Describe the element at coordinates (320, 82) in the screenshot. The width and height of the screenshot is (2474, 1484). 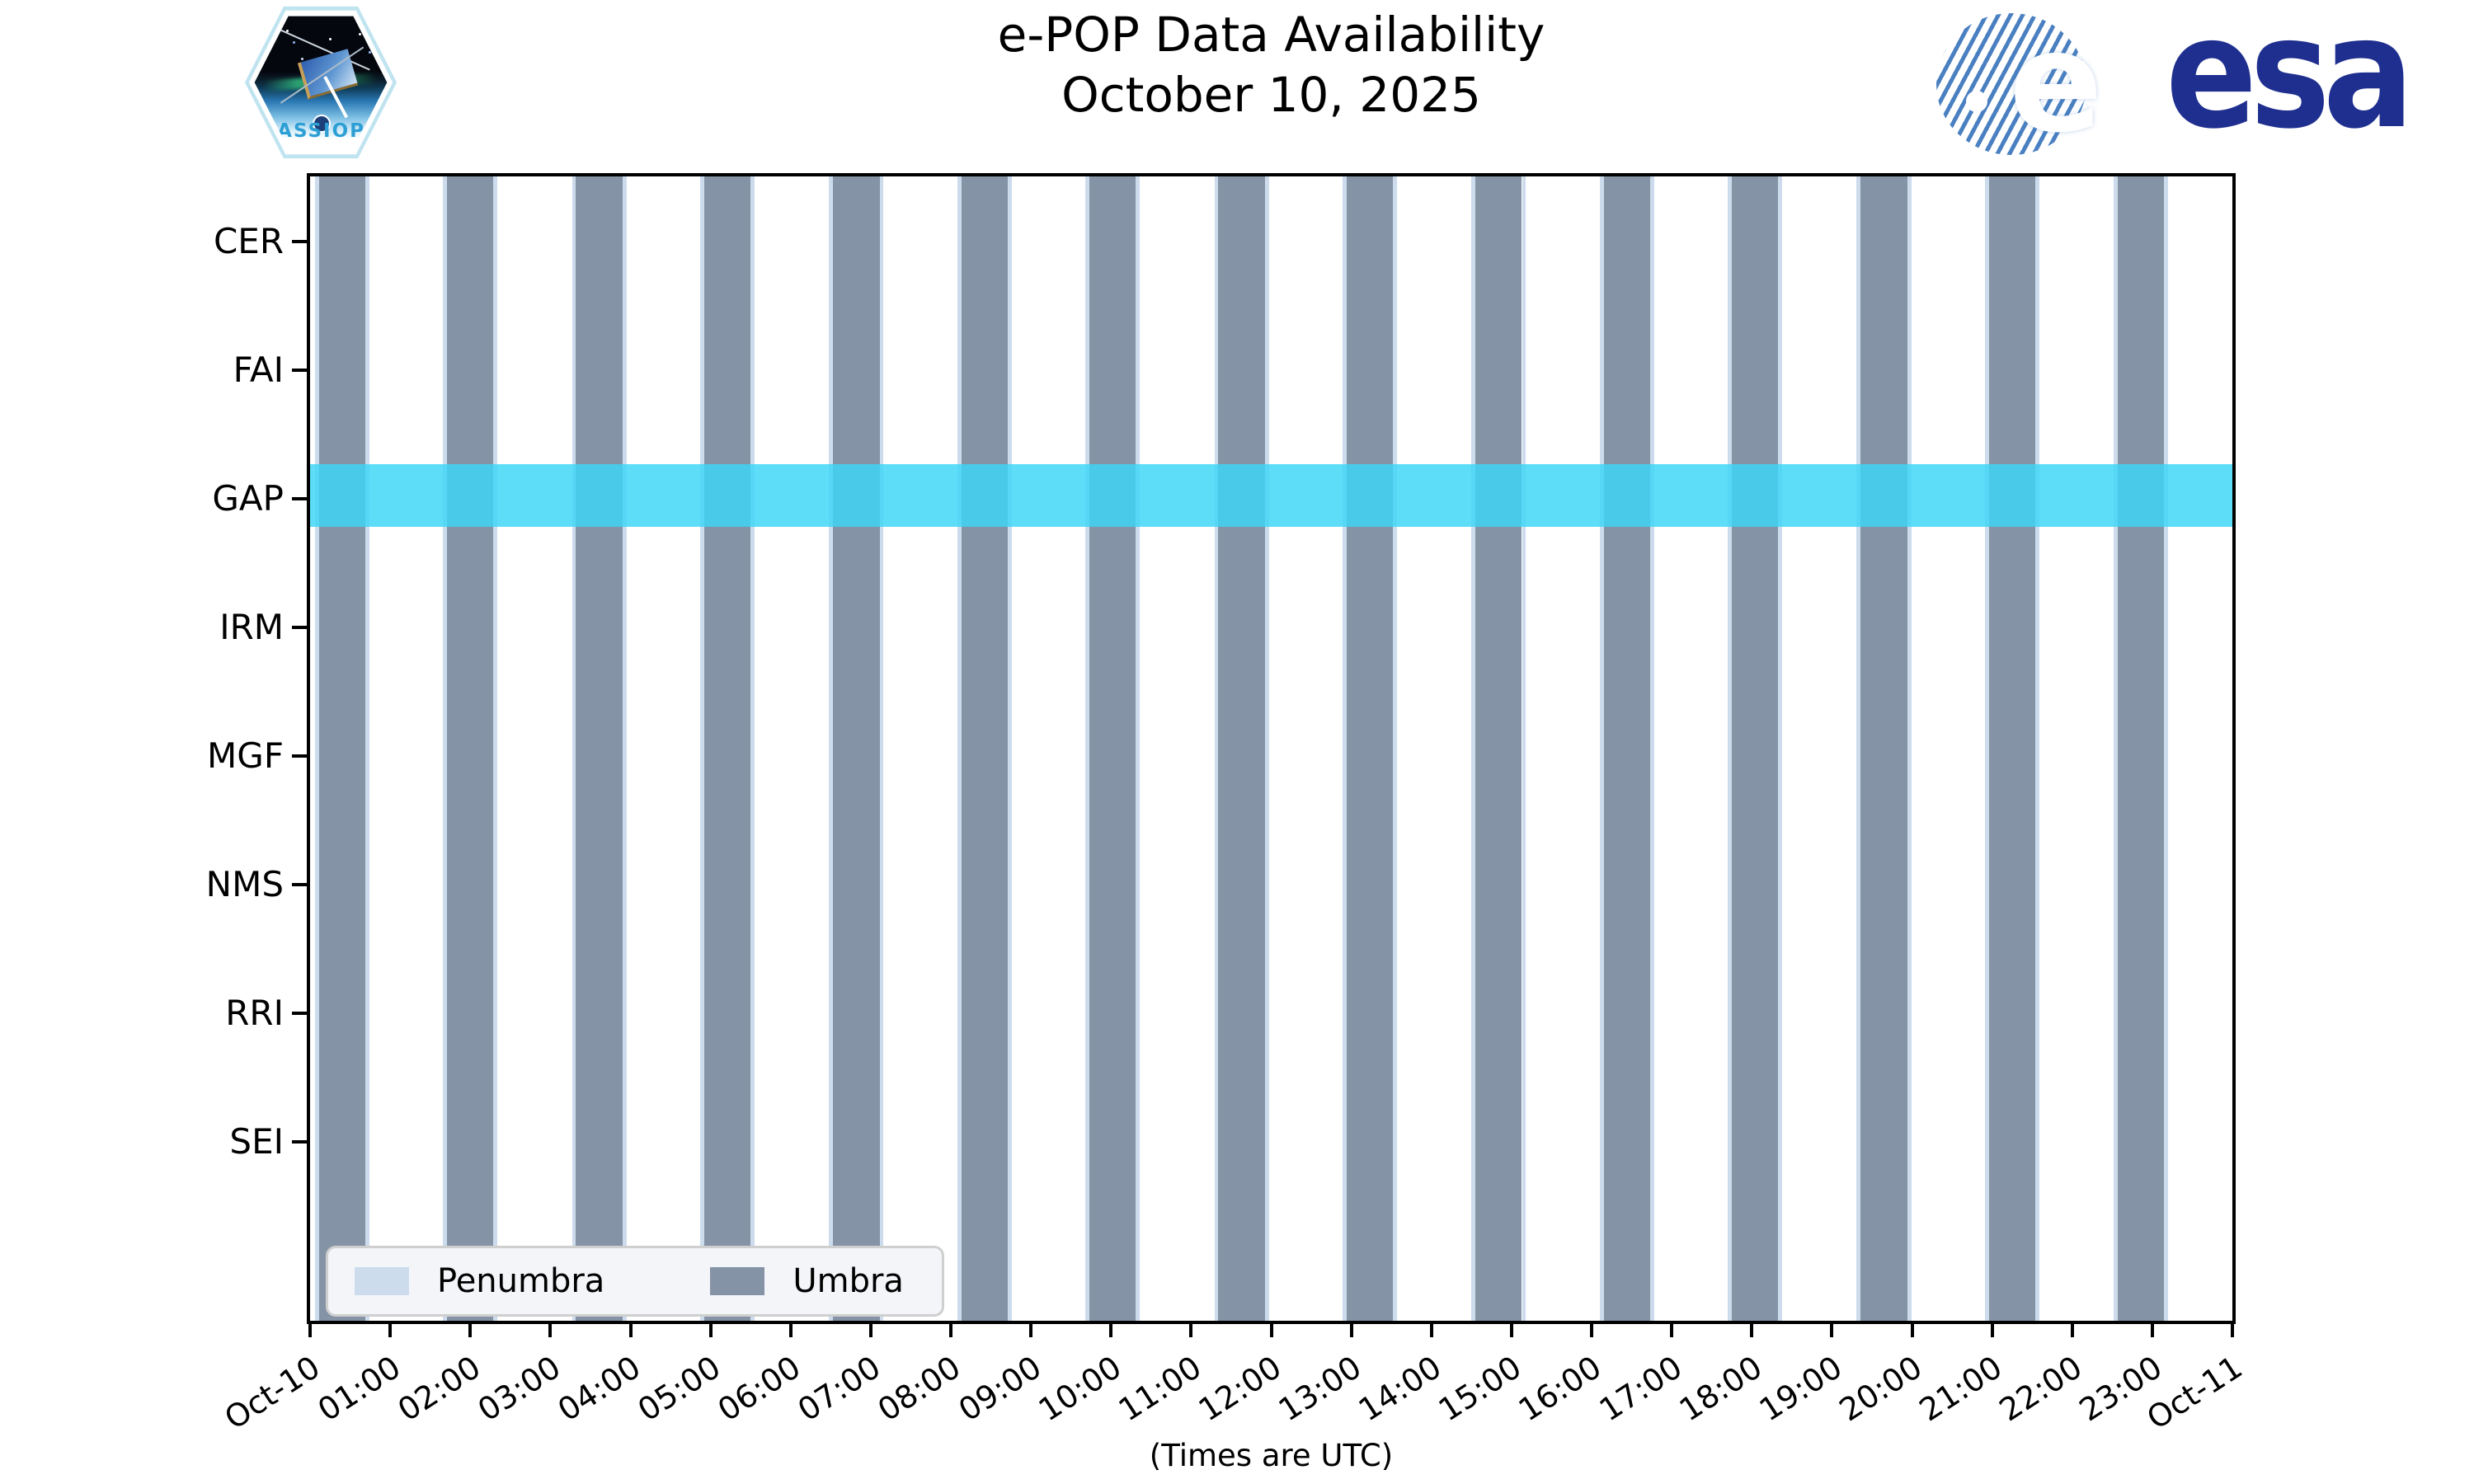
I see `cassiope-mission-patch: CASSIOPE` at that location.